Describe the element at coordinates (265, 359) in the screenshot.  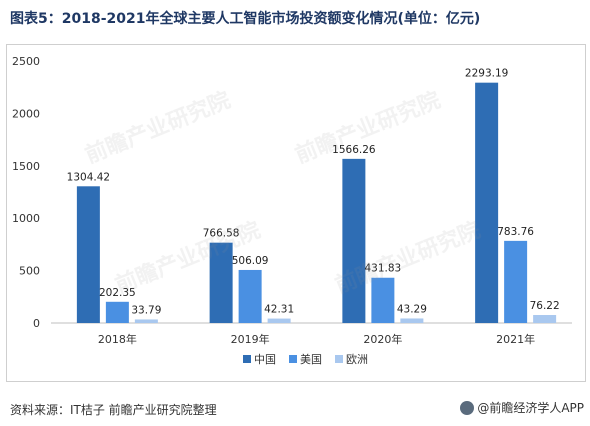
I see `legend-label-1: 中国` at that location.